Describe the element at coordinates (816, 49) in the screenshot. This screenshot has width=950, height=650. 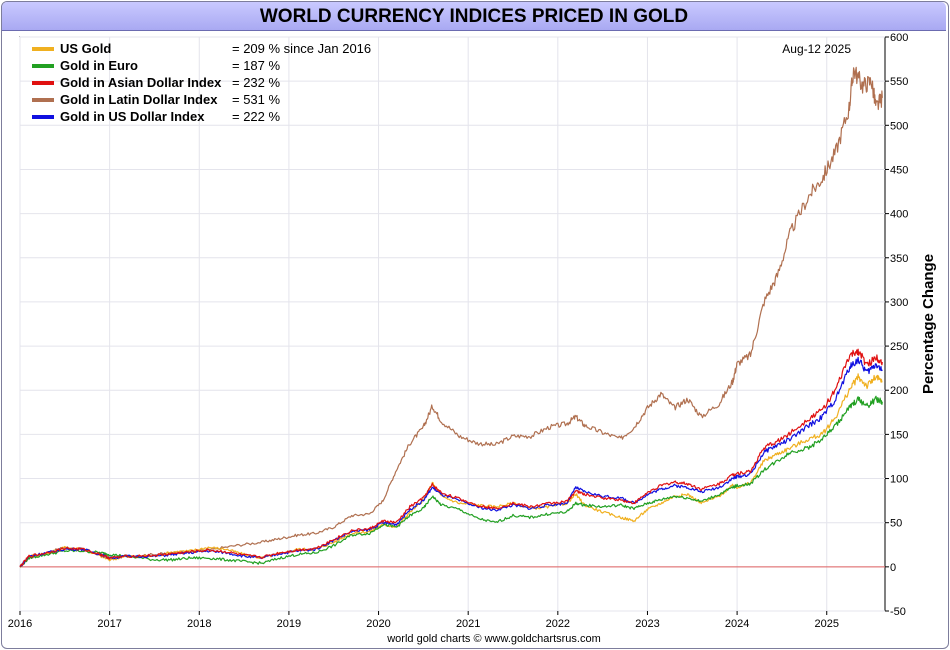
I see `date-label: Aug-12 2025` at that location.